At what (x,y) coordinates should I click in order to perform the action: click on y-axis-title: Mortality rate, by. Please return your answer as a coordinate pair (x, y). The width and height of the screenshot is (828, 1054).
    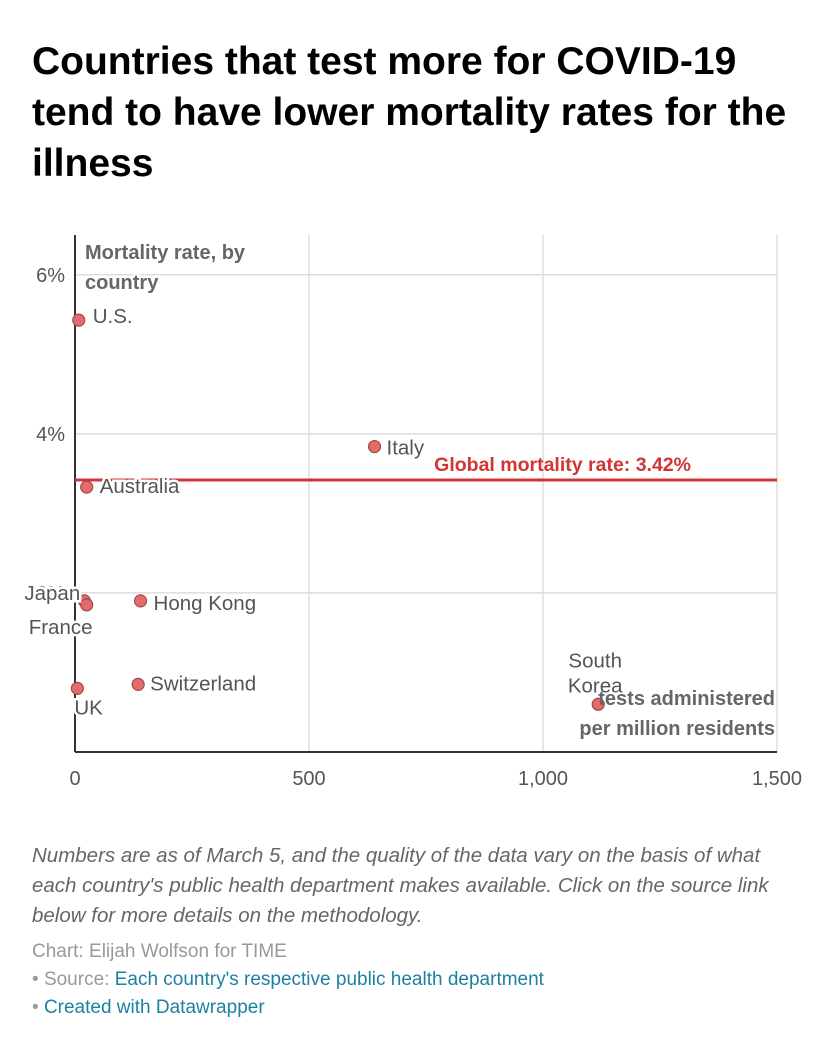
    Looking at the image, I should click on (165, 253).